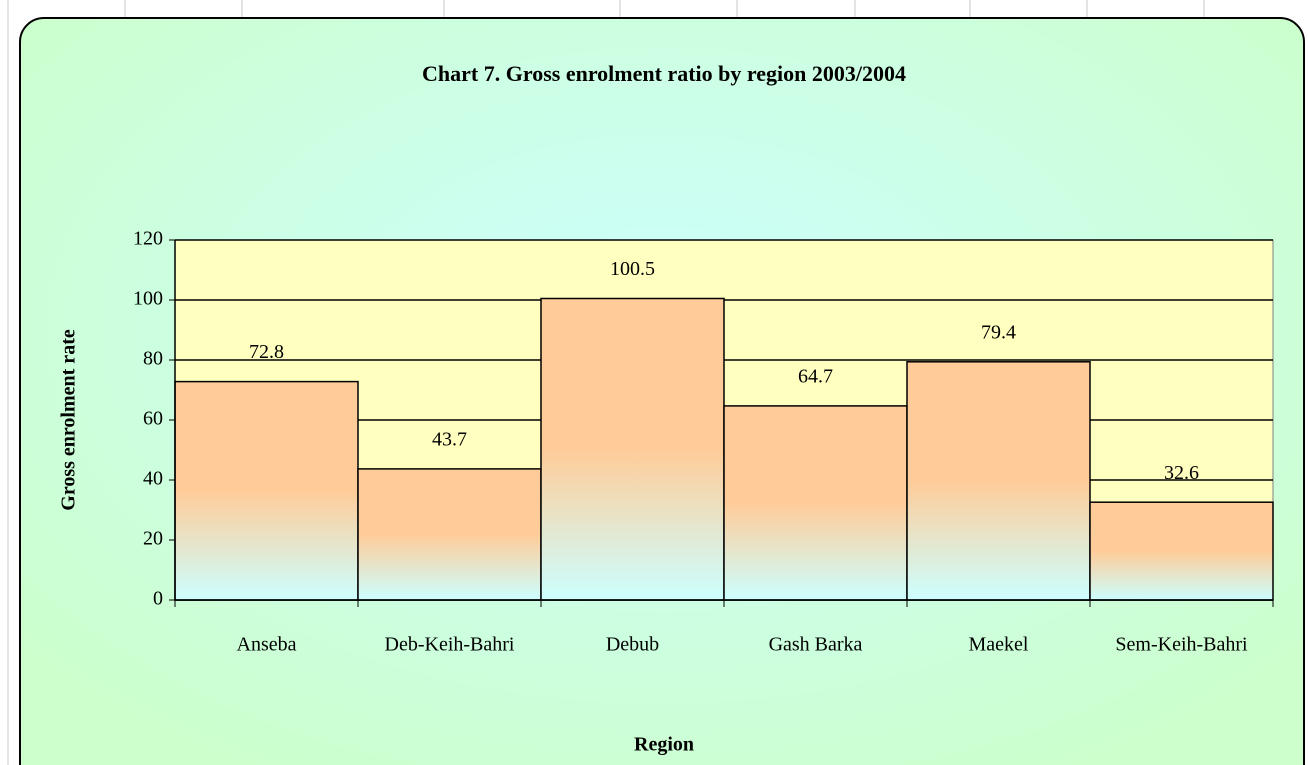 The width and height of the screenshot is (1308, 765). I want to click on data-label: 43.7, so click(449, 439).